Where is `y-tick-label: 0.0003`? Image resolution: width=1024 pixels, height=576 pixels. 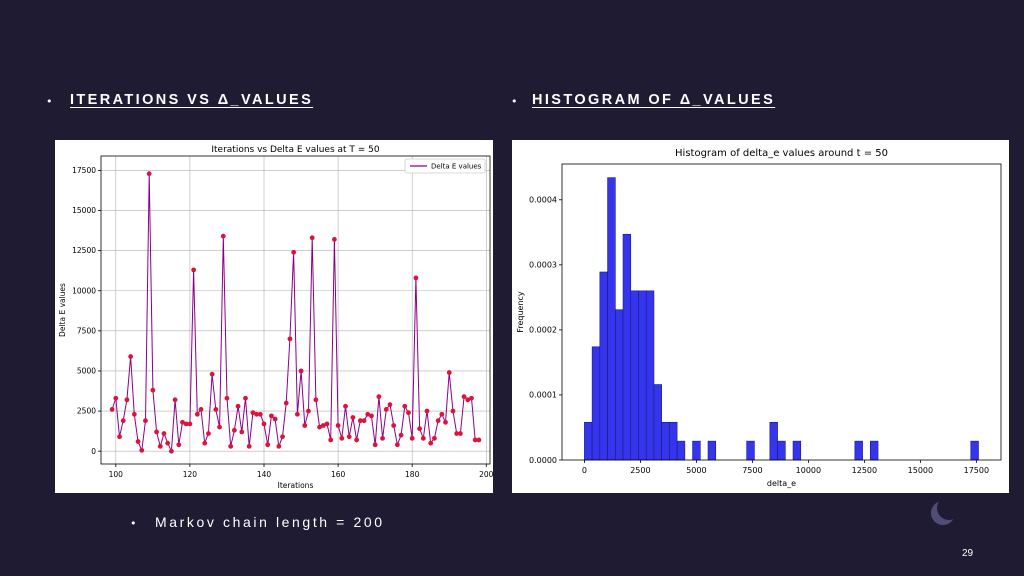
y-tick-label: 0.0003 is located at coordinates (543, 265).